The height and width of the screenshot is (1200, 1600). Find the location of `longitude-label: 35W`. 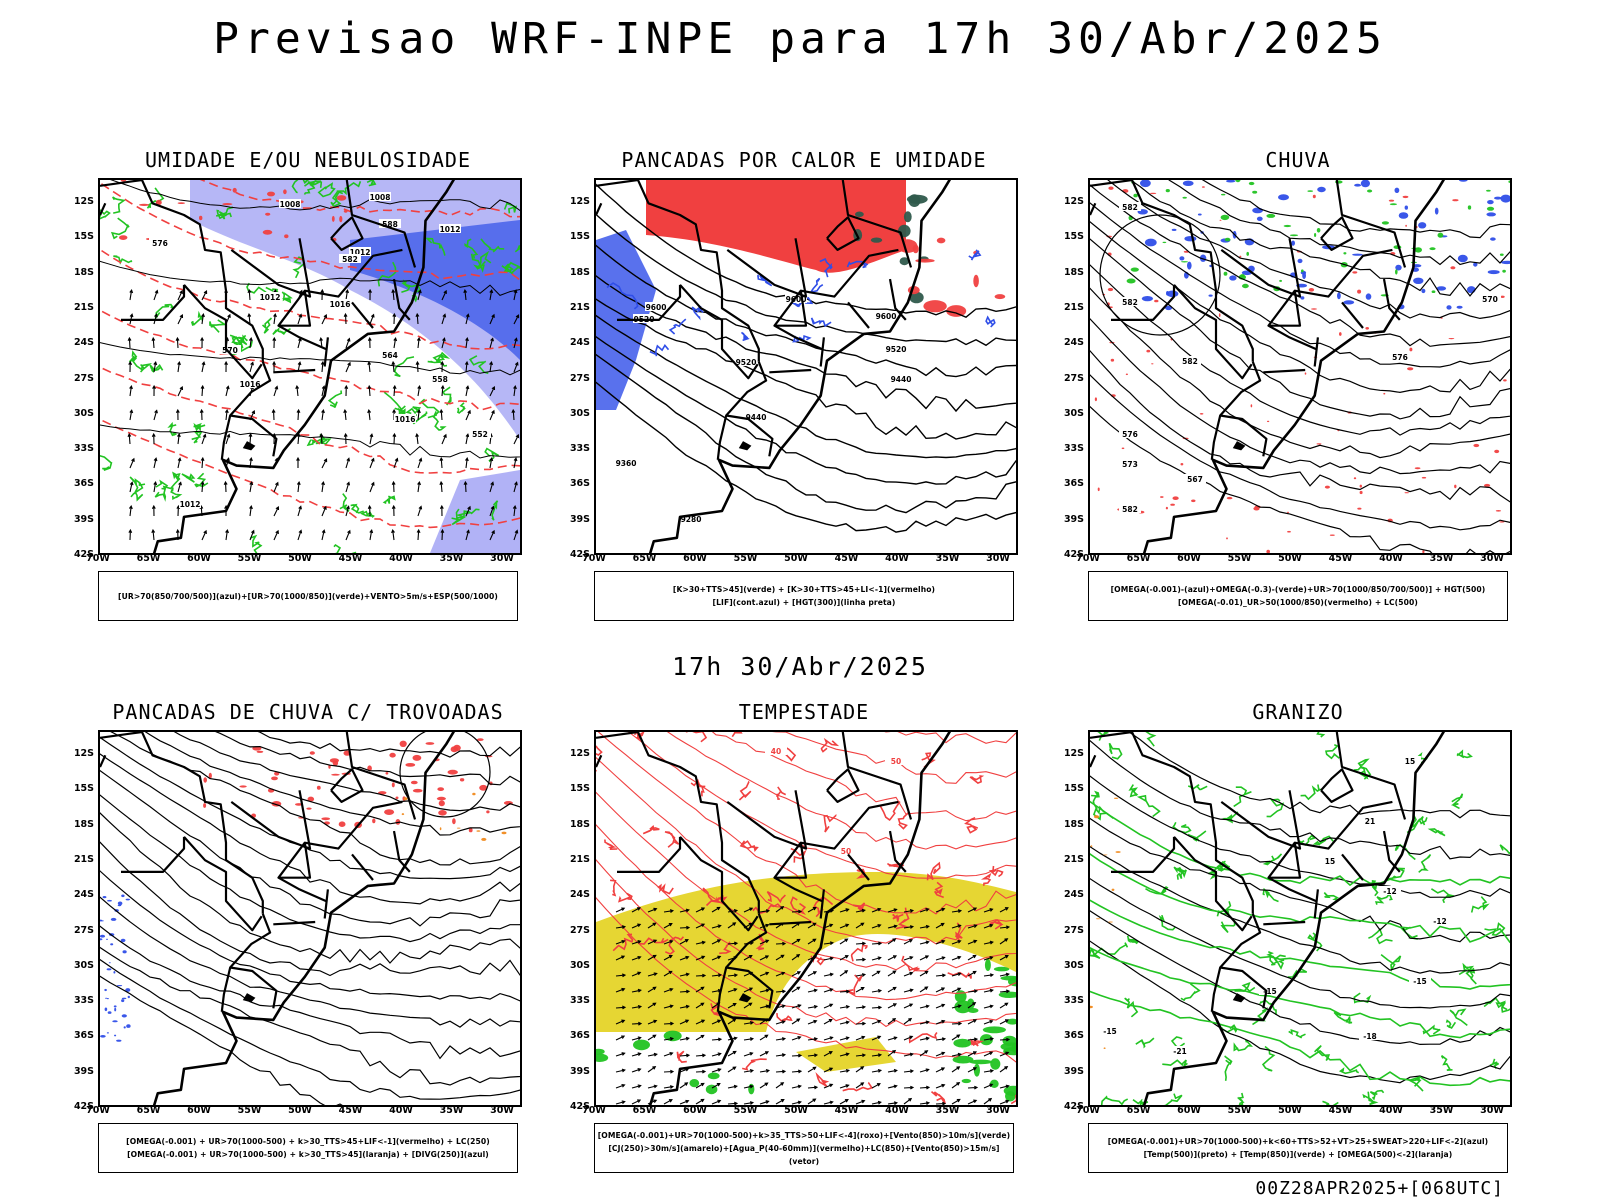

longitude-label: 35W is located at coordinates (947, 1110).